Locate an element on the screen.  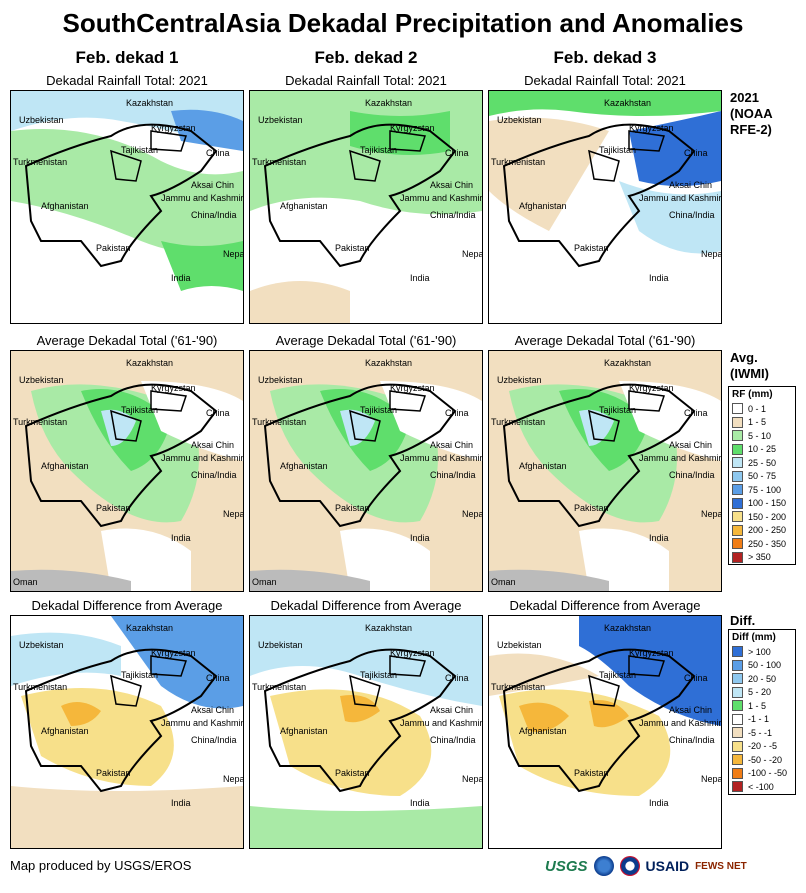
legend-label: > 100 is located at coordinates (759, 651).